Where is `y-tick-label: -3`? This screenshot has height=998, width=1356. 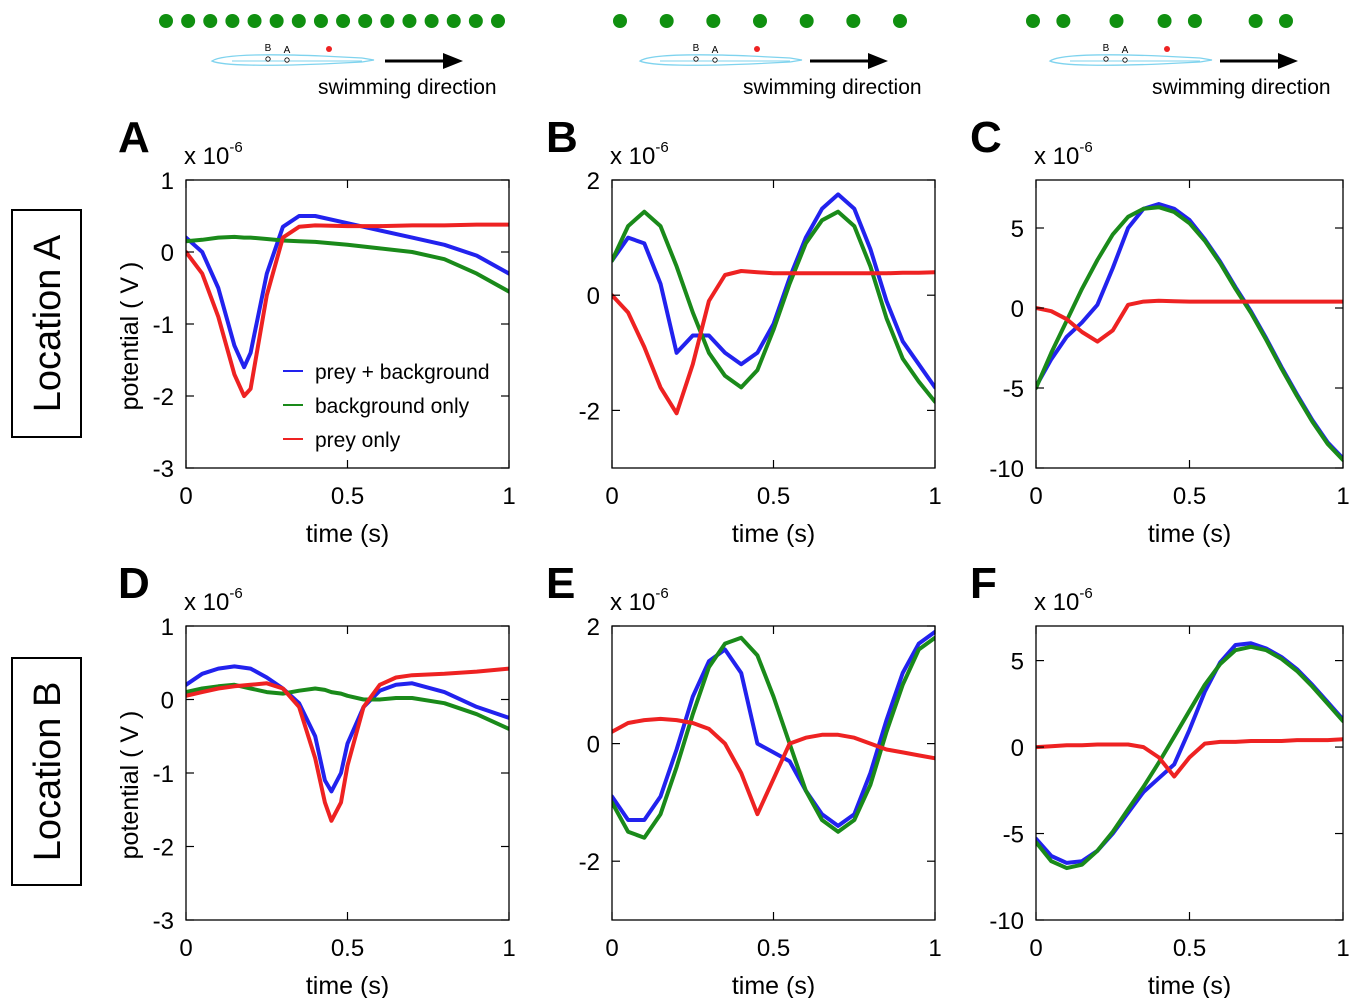
y-tick-label: -3 is located at coordinates (163, 469).